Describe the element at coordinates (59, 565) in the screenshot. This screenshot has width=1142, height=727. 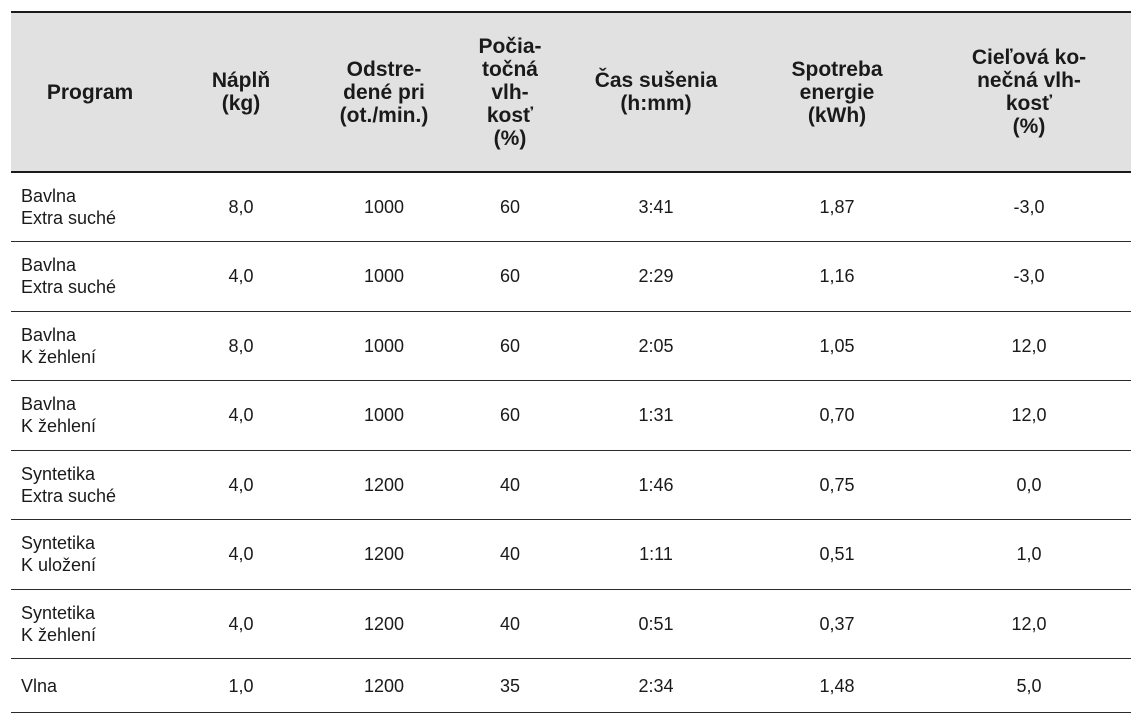
I see `program-variant: K uložení` at that location.